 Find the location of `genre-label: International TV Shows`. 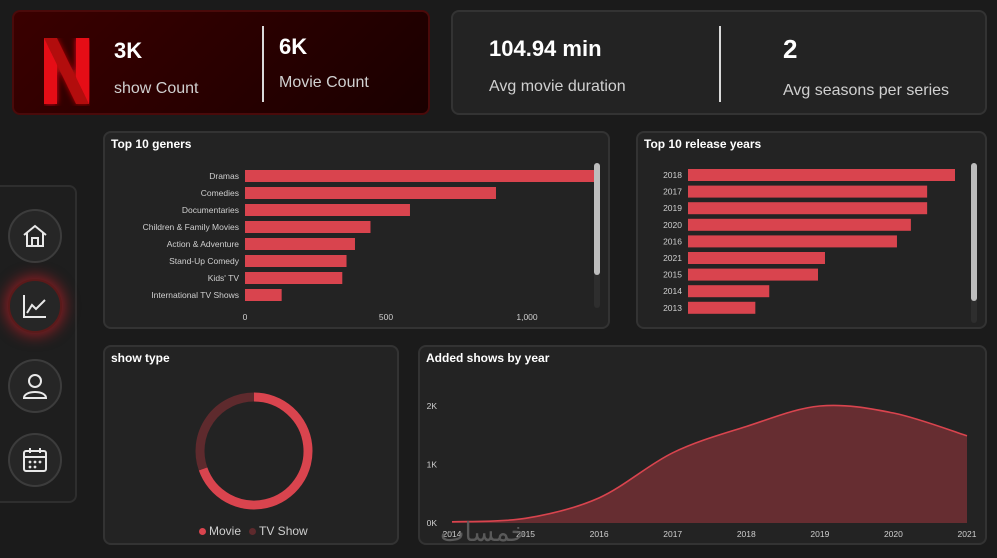

genre-label: International TV Shows is located at coordinates (195, 295).